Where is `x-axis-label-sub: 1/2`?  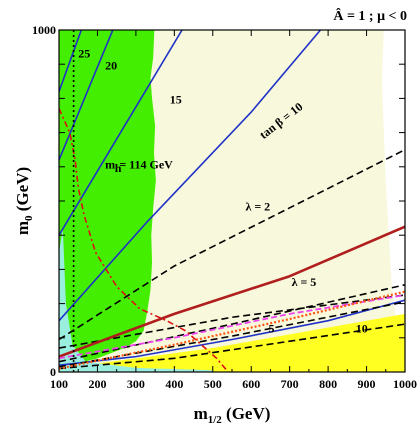 x-axis-label-sub: 1/2 is located at coordinates (215, 420).